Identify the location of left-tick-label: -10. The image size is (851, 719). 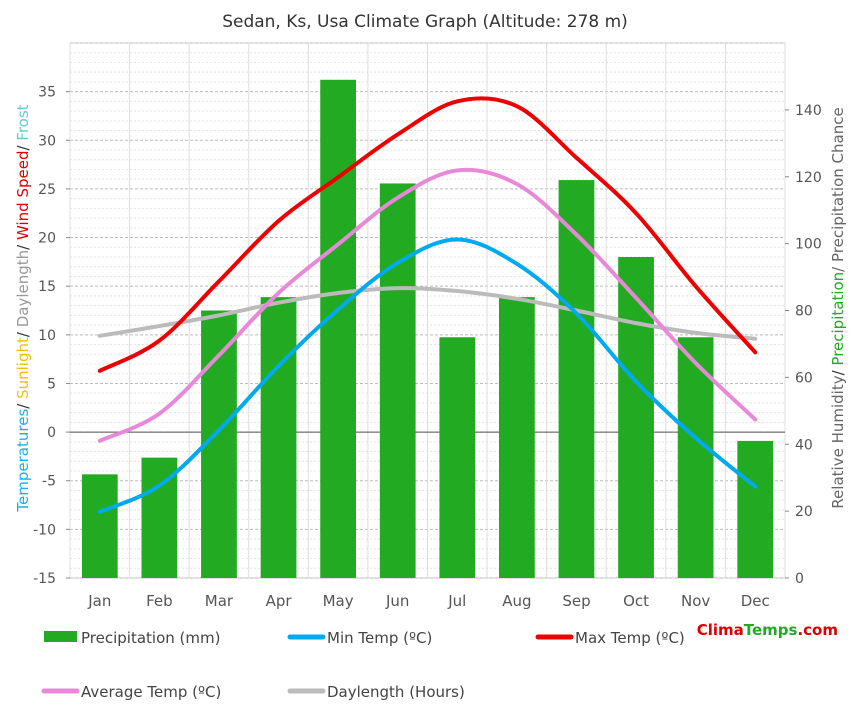
(44, 530).